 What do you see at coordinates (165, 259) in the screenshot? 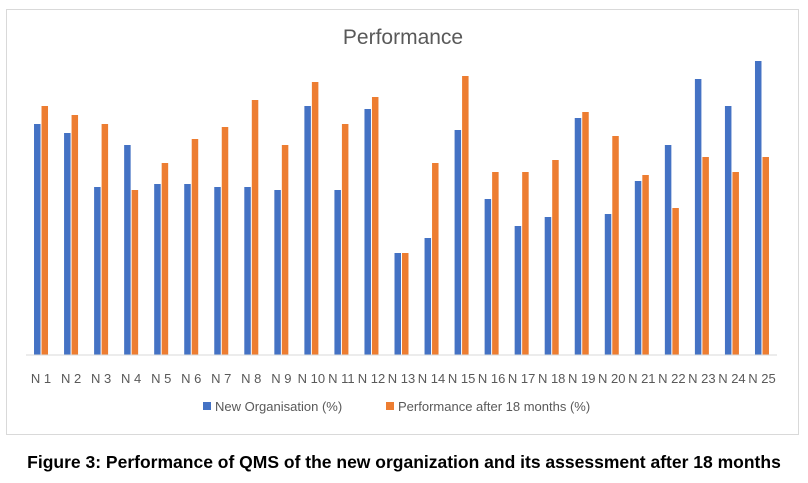
I see `bar-series2-n5` at bounding box center [165, 259].